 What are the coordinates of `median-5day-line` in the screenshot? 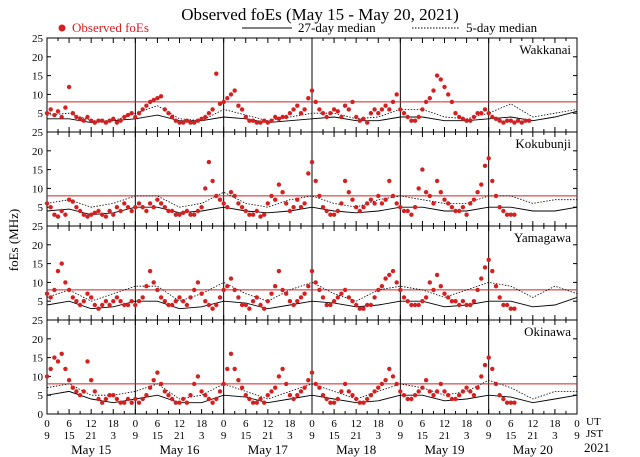 It's located at (311, 389).